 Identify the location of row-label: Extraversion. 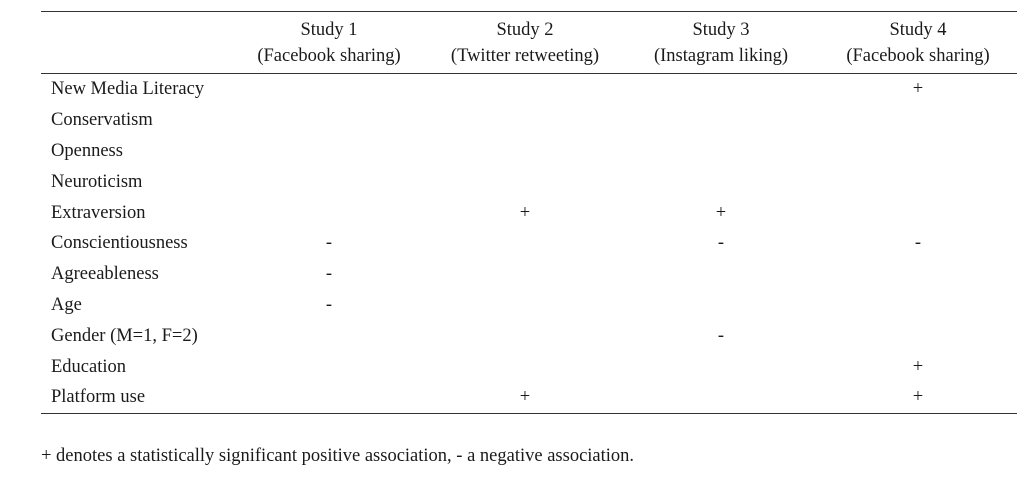
(98, 212).